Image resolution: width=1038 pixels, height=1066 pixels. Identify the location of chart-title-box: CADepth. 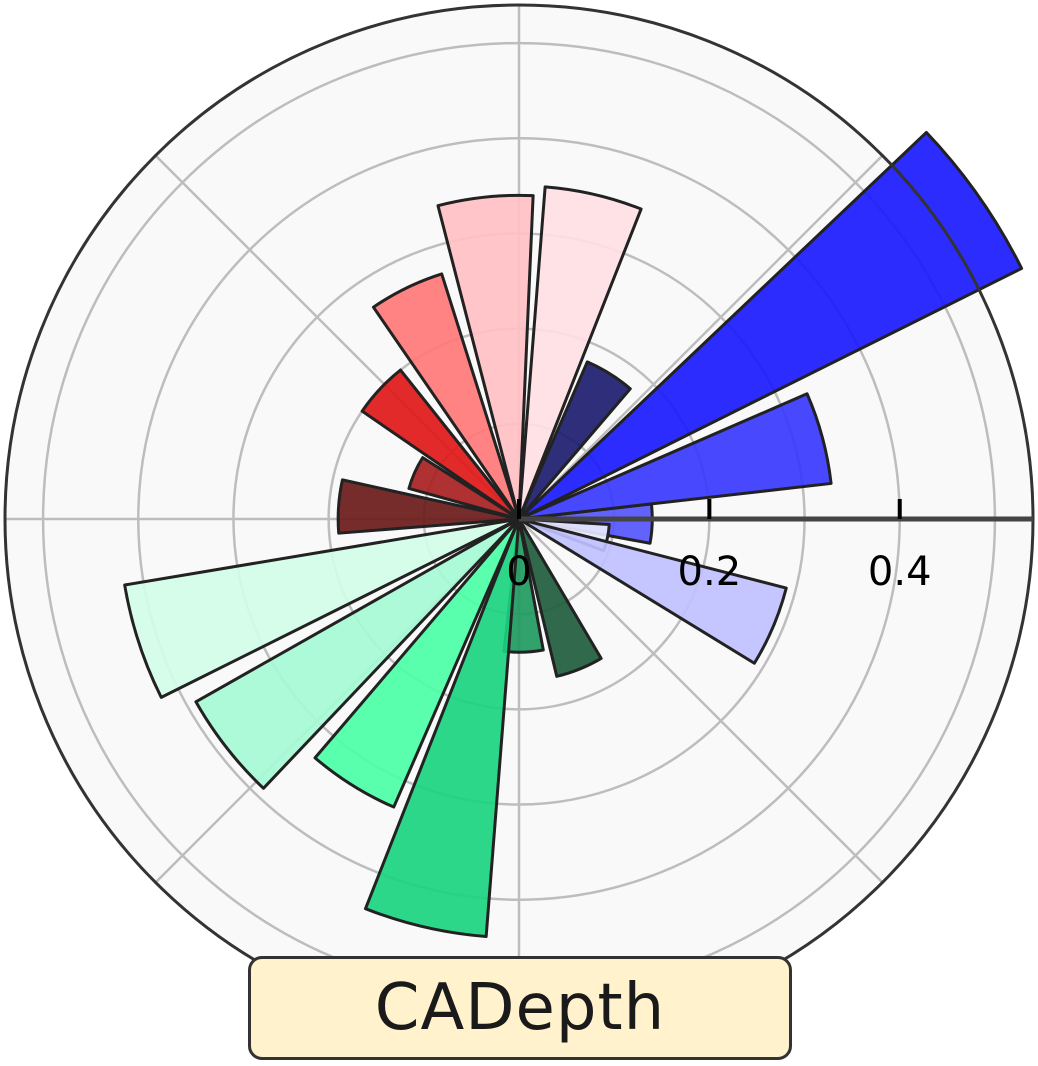
(520, 1008).